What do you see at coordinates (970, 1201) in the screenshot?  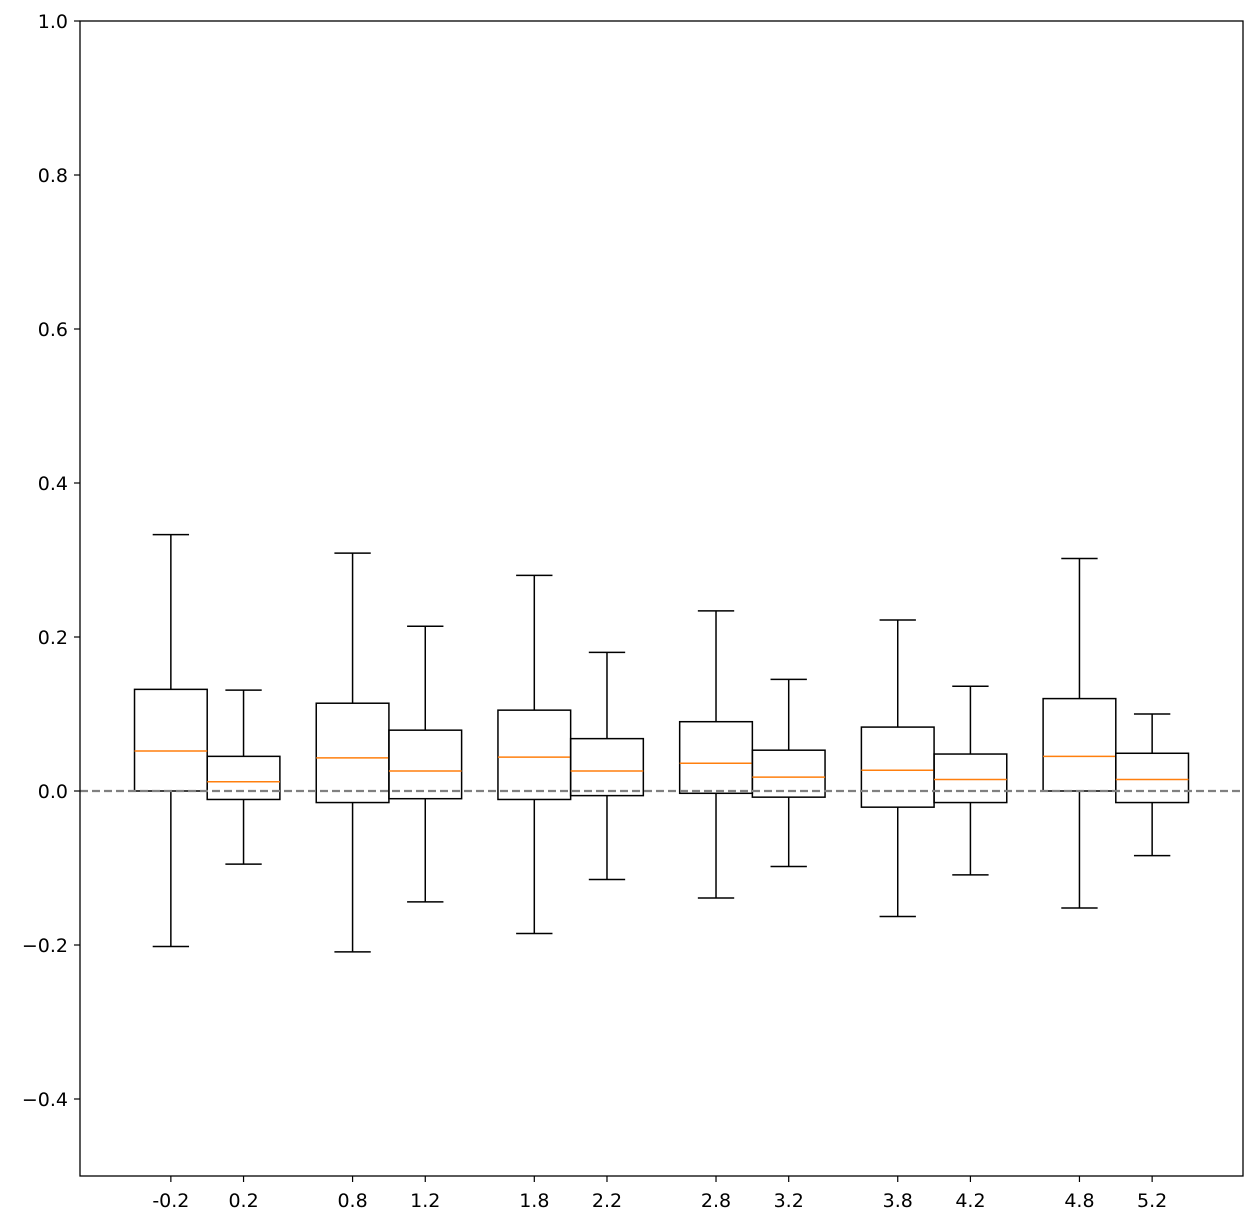 I see `x-tick-label: 4.2` at bounding box center [970, 1201].